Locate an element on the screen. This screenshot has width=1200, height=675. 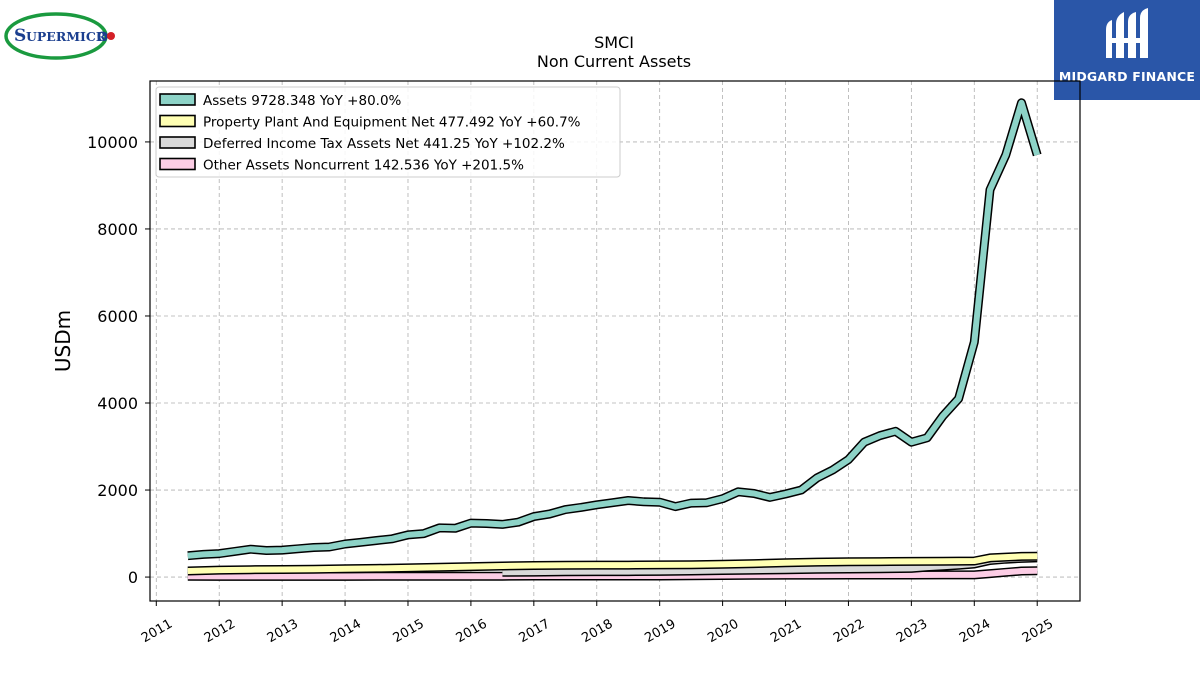
x-tick-label: 2024 is located at coordinates (975, 632).